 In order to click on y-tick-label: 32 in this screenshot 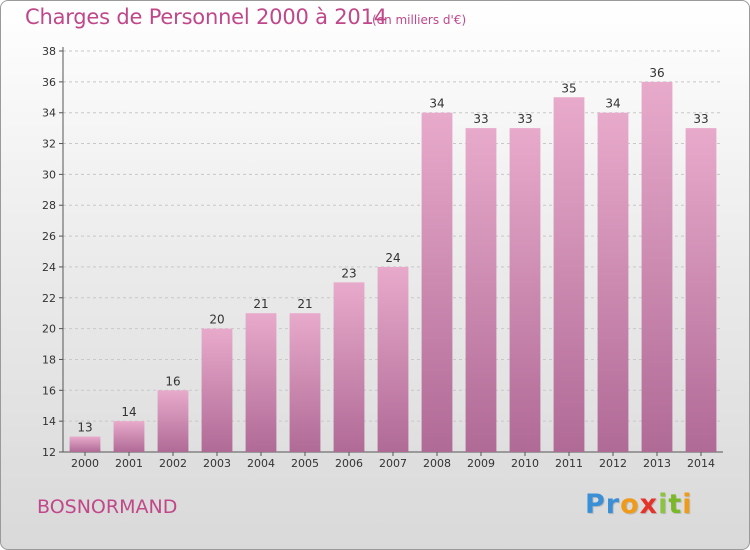, I will do `click(49, 144)`.